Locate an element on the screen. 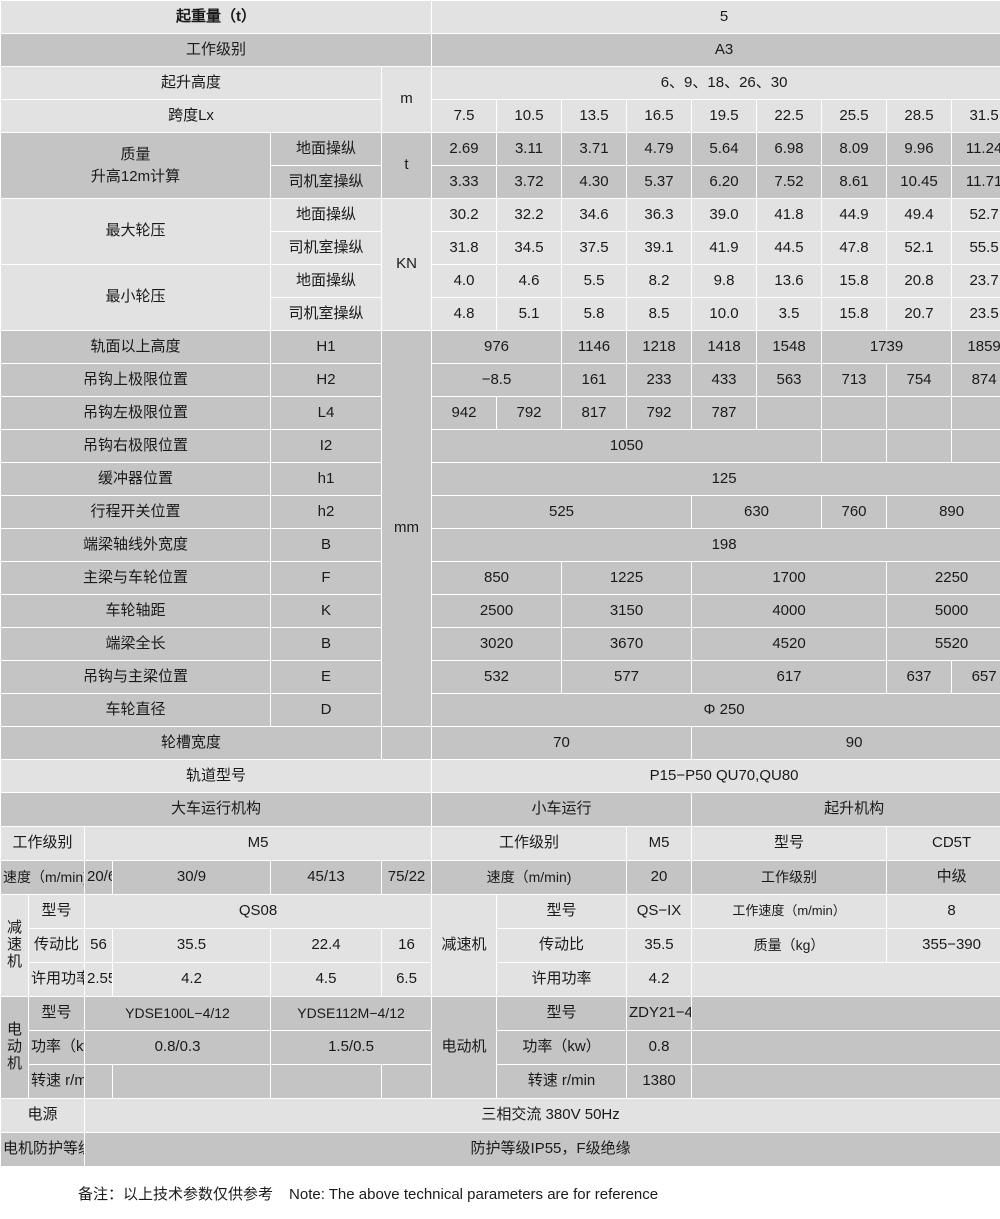 The image size is (1000, 1219). bridge-ratio-label: 传动比 is located at coordinates (56, 945).